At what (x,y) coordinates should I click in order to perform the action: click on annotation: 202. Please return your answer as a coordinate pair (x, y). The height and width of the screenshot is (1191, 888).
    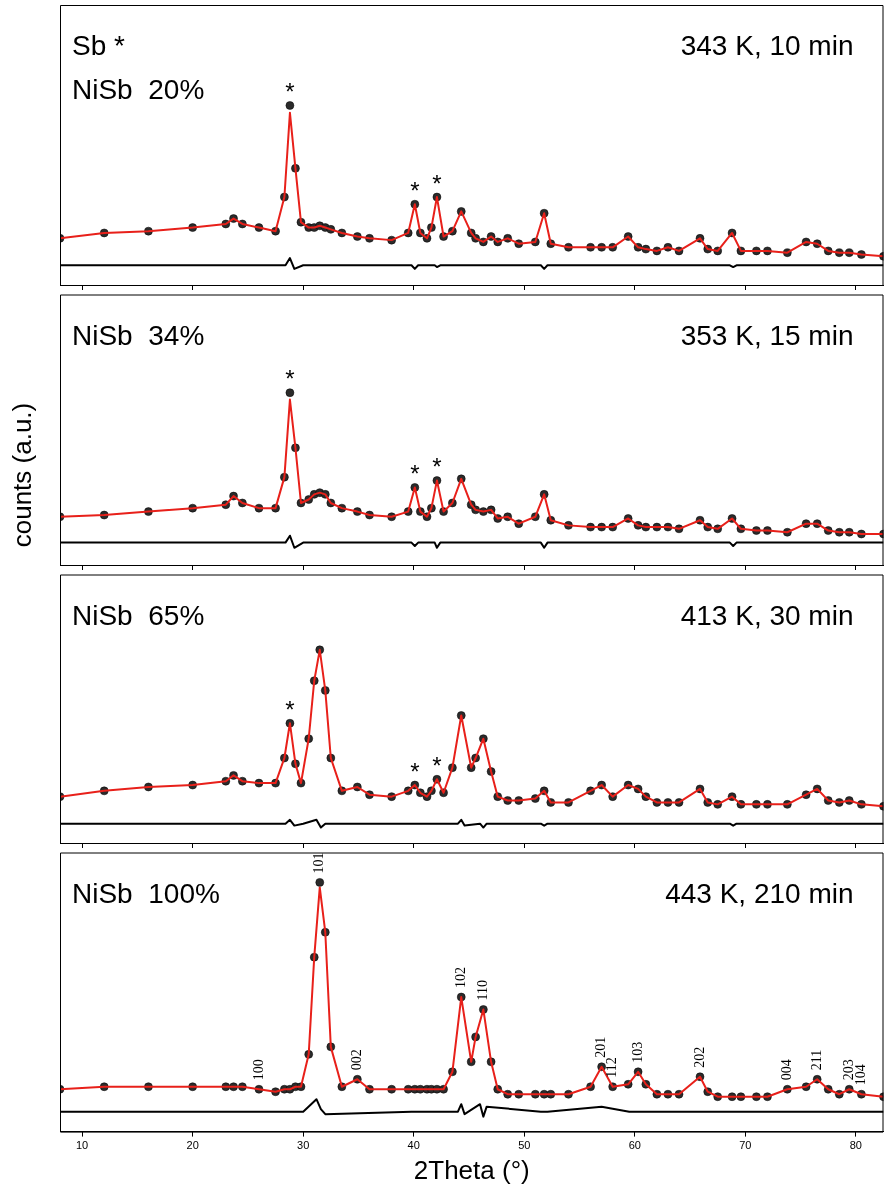
    Looking at the image, I should click on (699, 1057).